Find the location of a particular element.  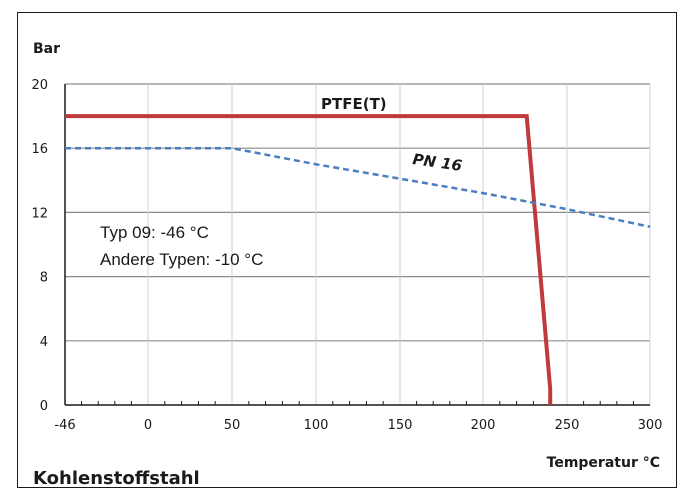

x-tick-label: 100 is located at coordinates (316, 425).